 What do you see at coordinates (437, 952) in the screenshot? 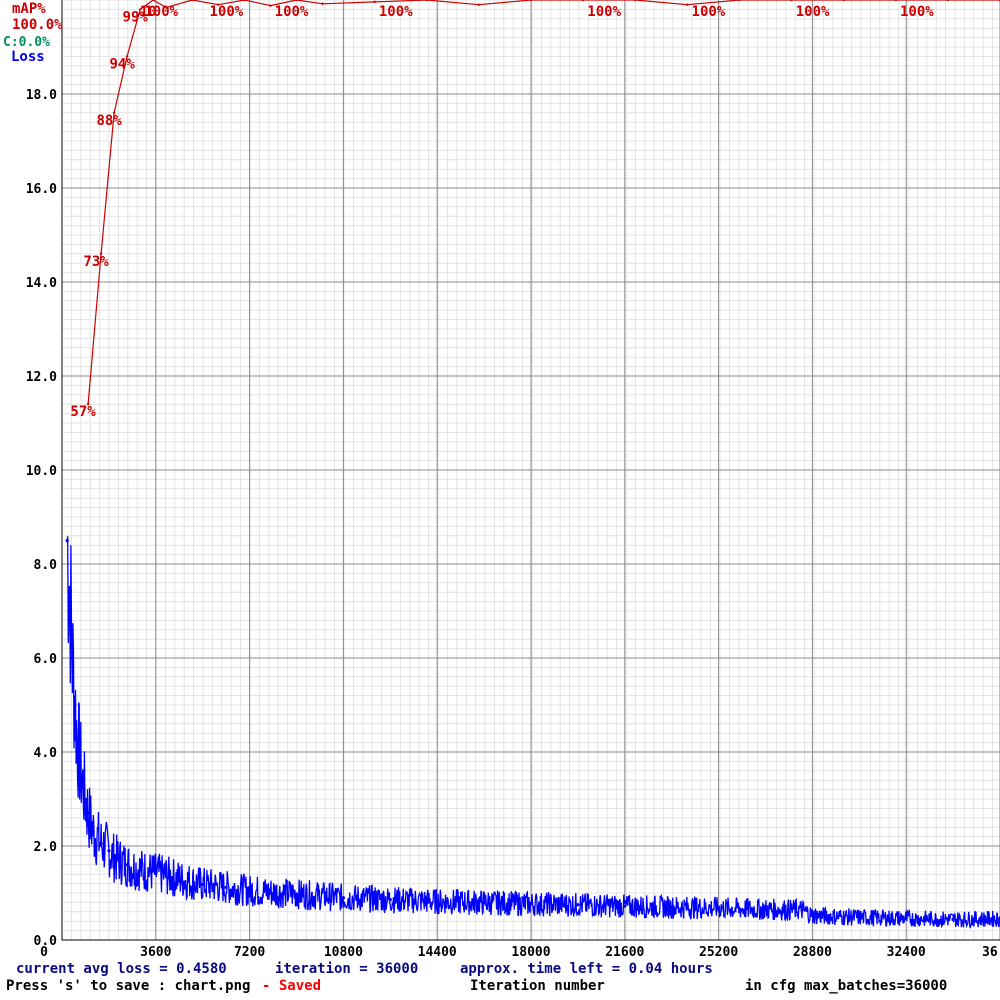
I see `x-tick-label: 14400` at bounding box center [437, 952].